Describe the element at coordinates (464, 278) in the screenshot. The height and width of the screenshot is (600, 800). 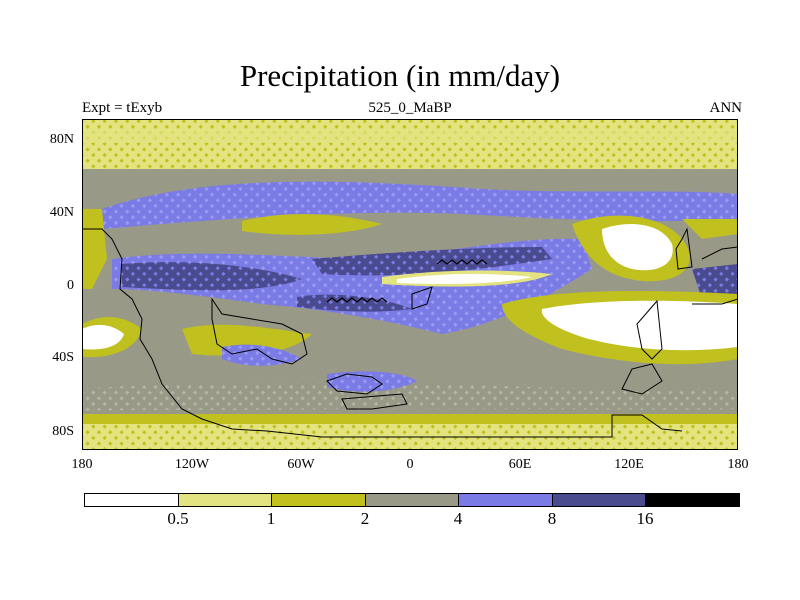
I see `dry-zone-center` at that location.